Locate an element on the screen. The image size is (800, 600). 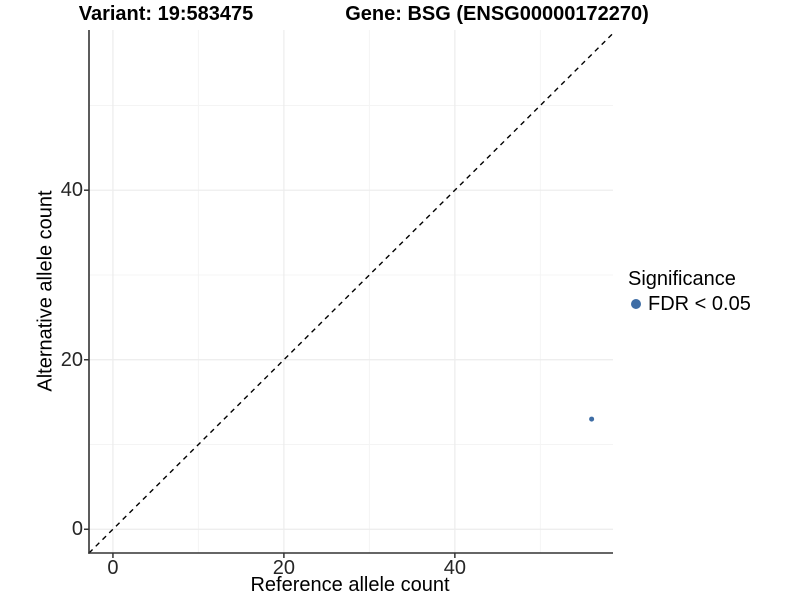
legend-title: Significance is located at coordinates (682, 279).